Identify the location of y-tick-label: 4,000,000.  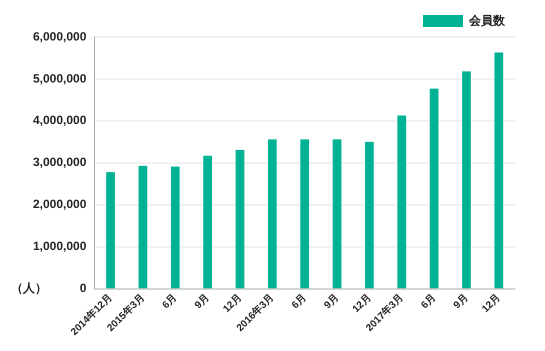
(59, 120).